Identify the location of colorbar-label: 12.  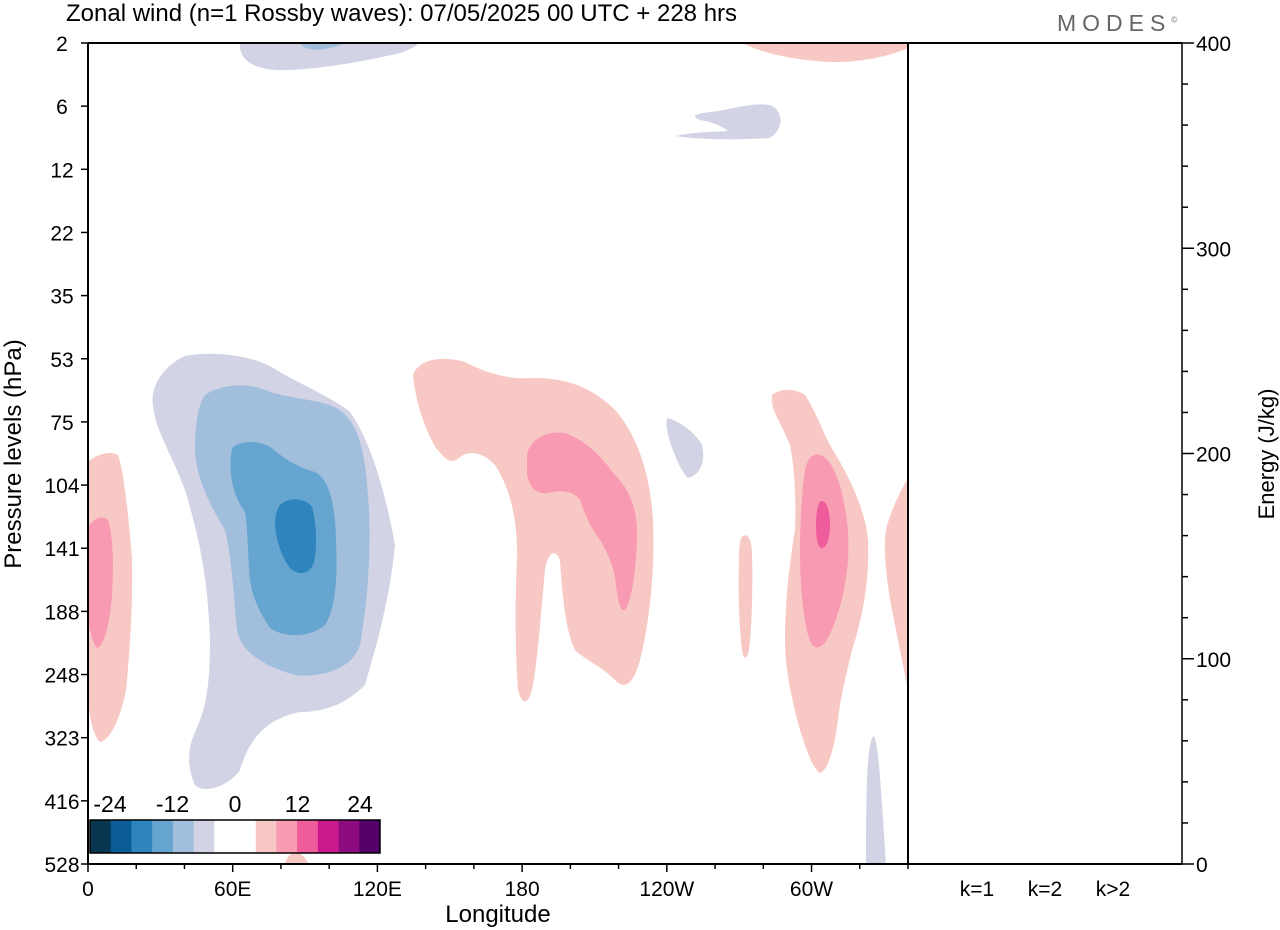
(298, 804).